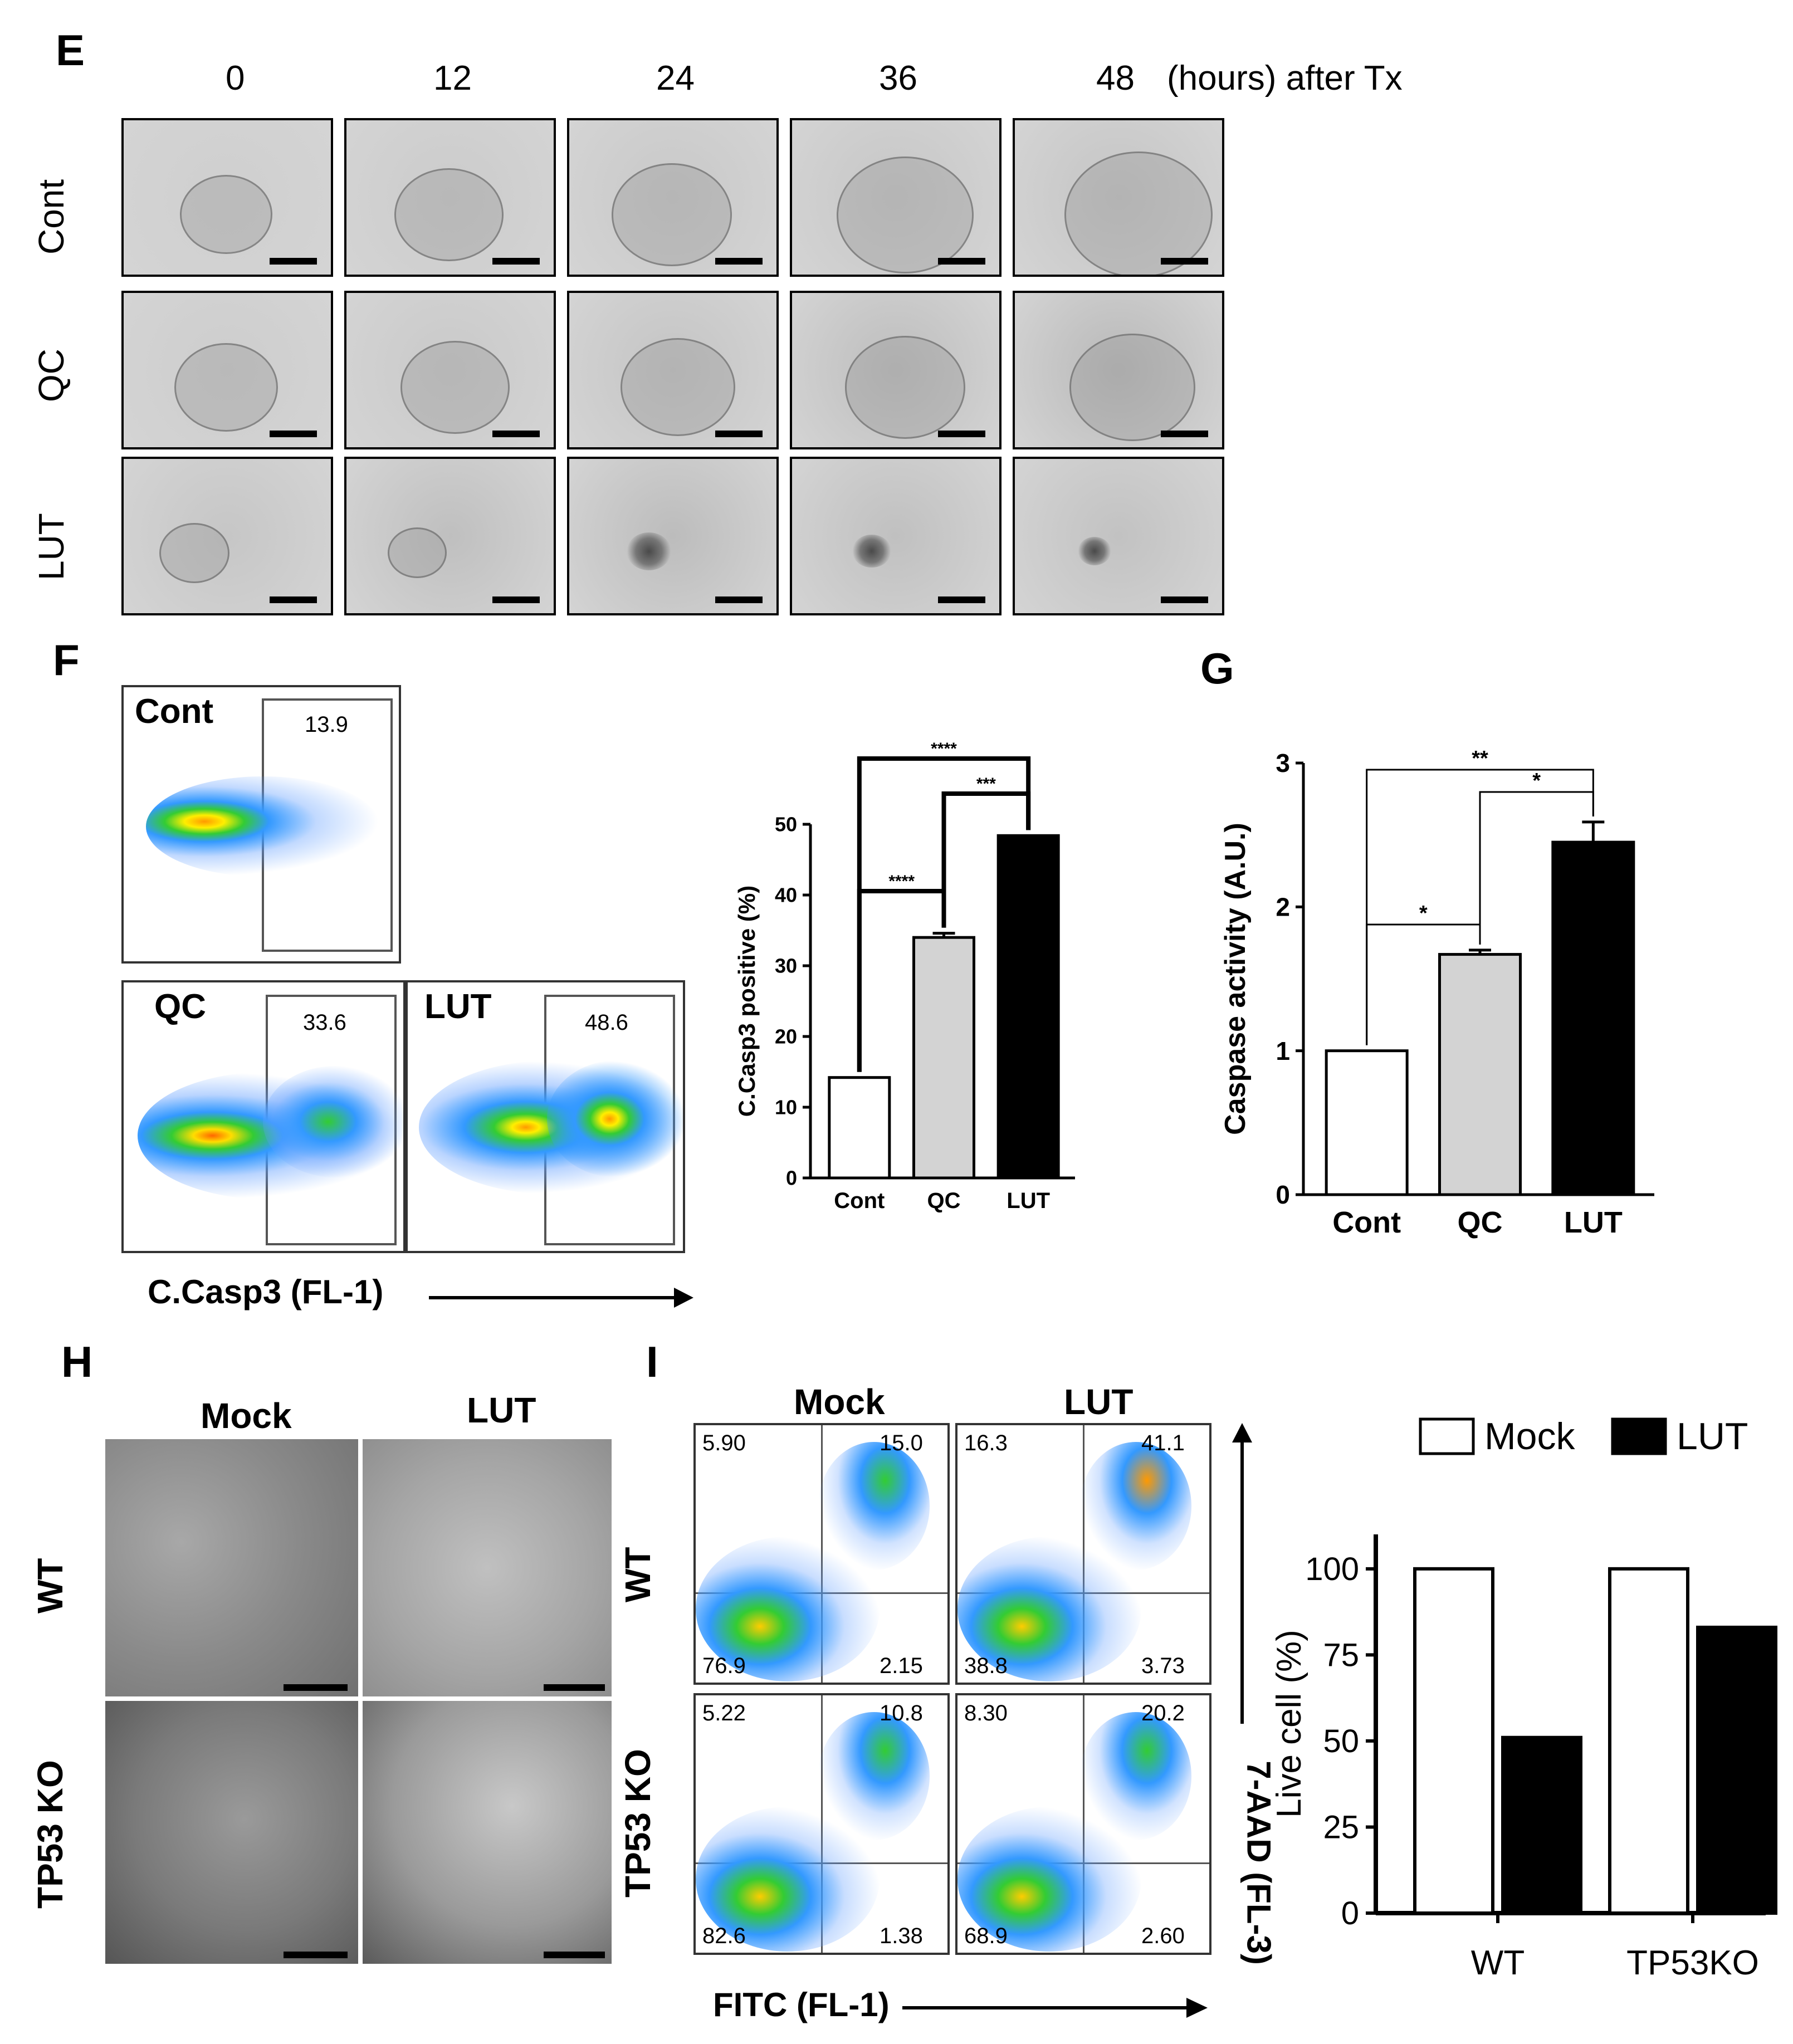 This screenshot has height=2044, width=1793. I want to click on micrograph-lut-24h, so click(673, 536).